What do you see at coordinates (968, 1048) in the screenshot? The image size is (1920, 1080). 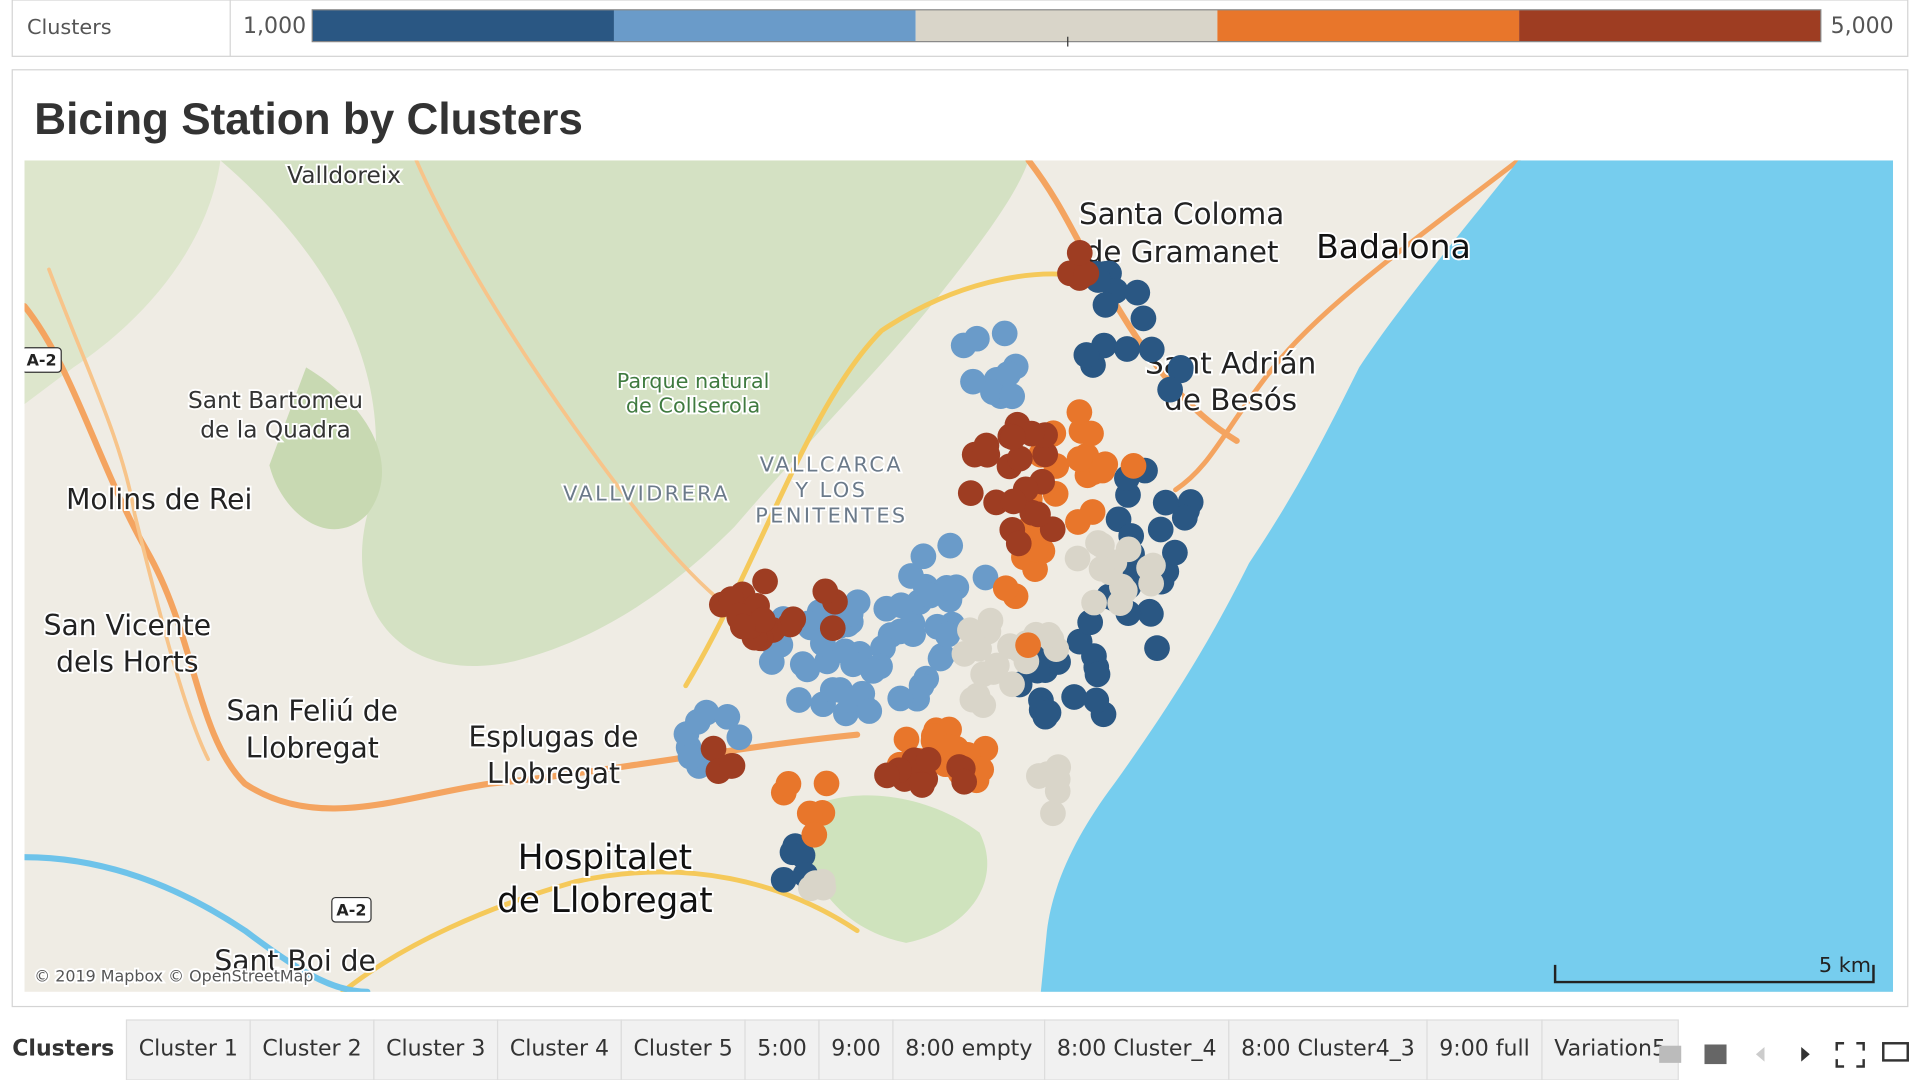 I see `sheet-tab: 8:00 empty` at bounding box center [968, 1048].